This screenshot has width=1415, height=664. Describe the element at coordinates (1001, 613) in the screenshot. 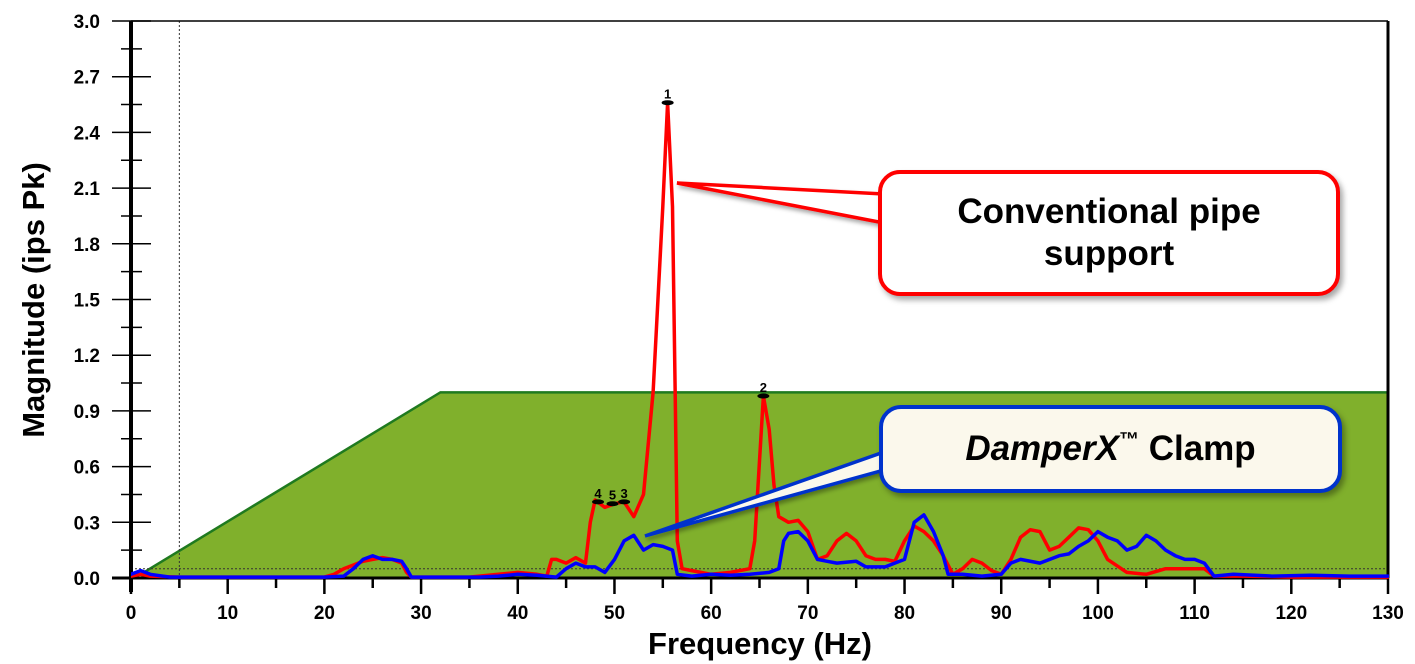

I see `x-tick-label: 90` at that location.